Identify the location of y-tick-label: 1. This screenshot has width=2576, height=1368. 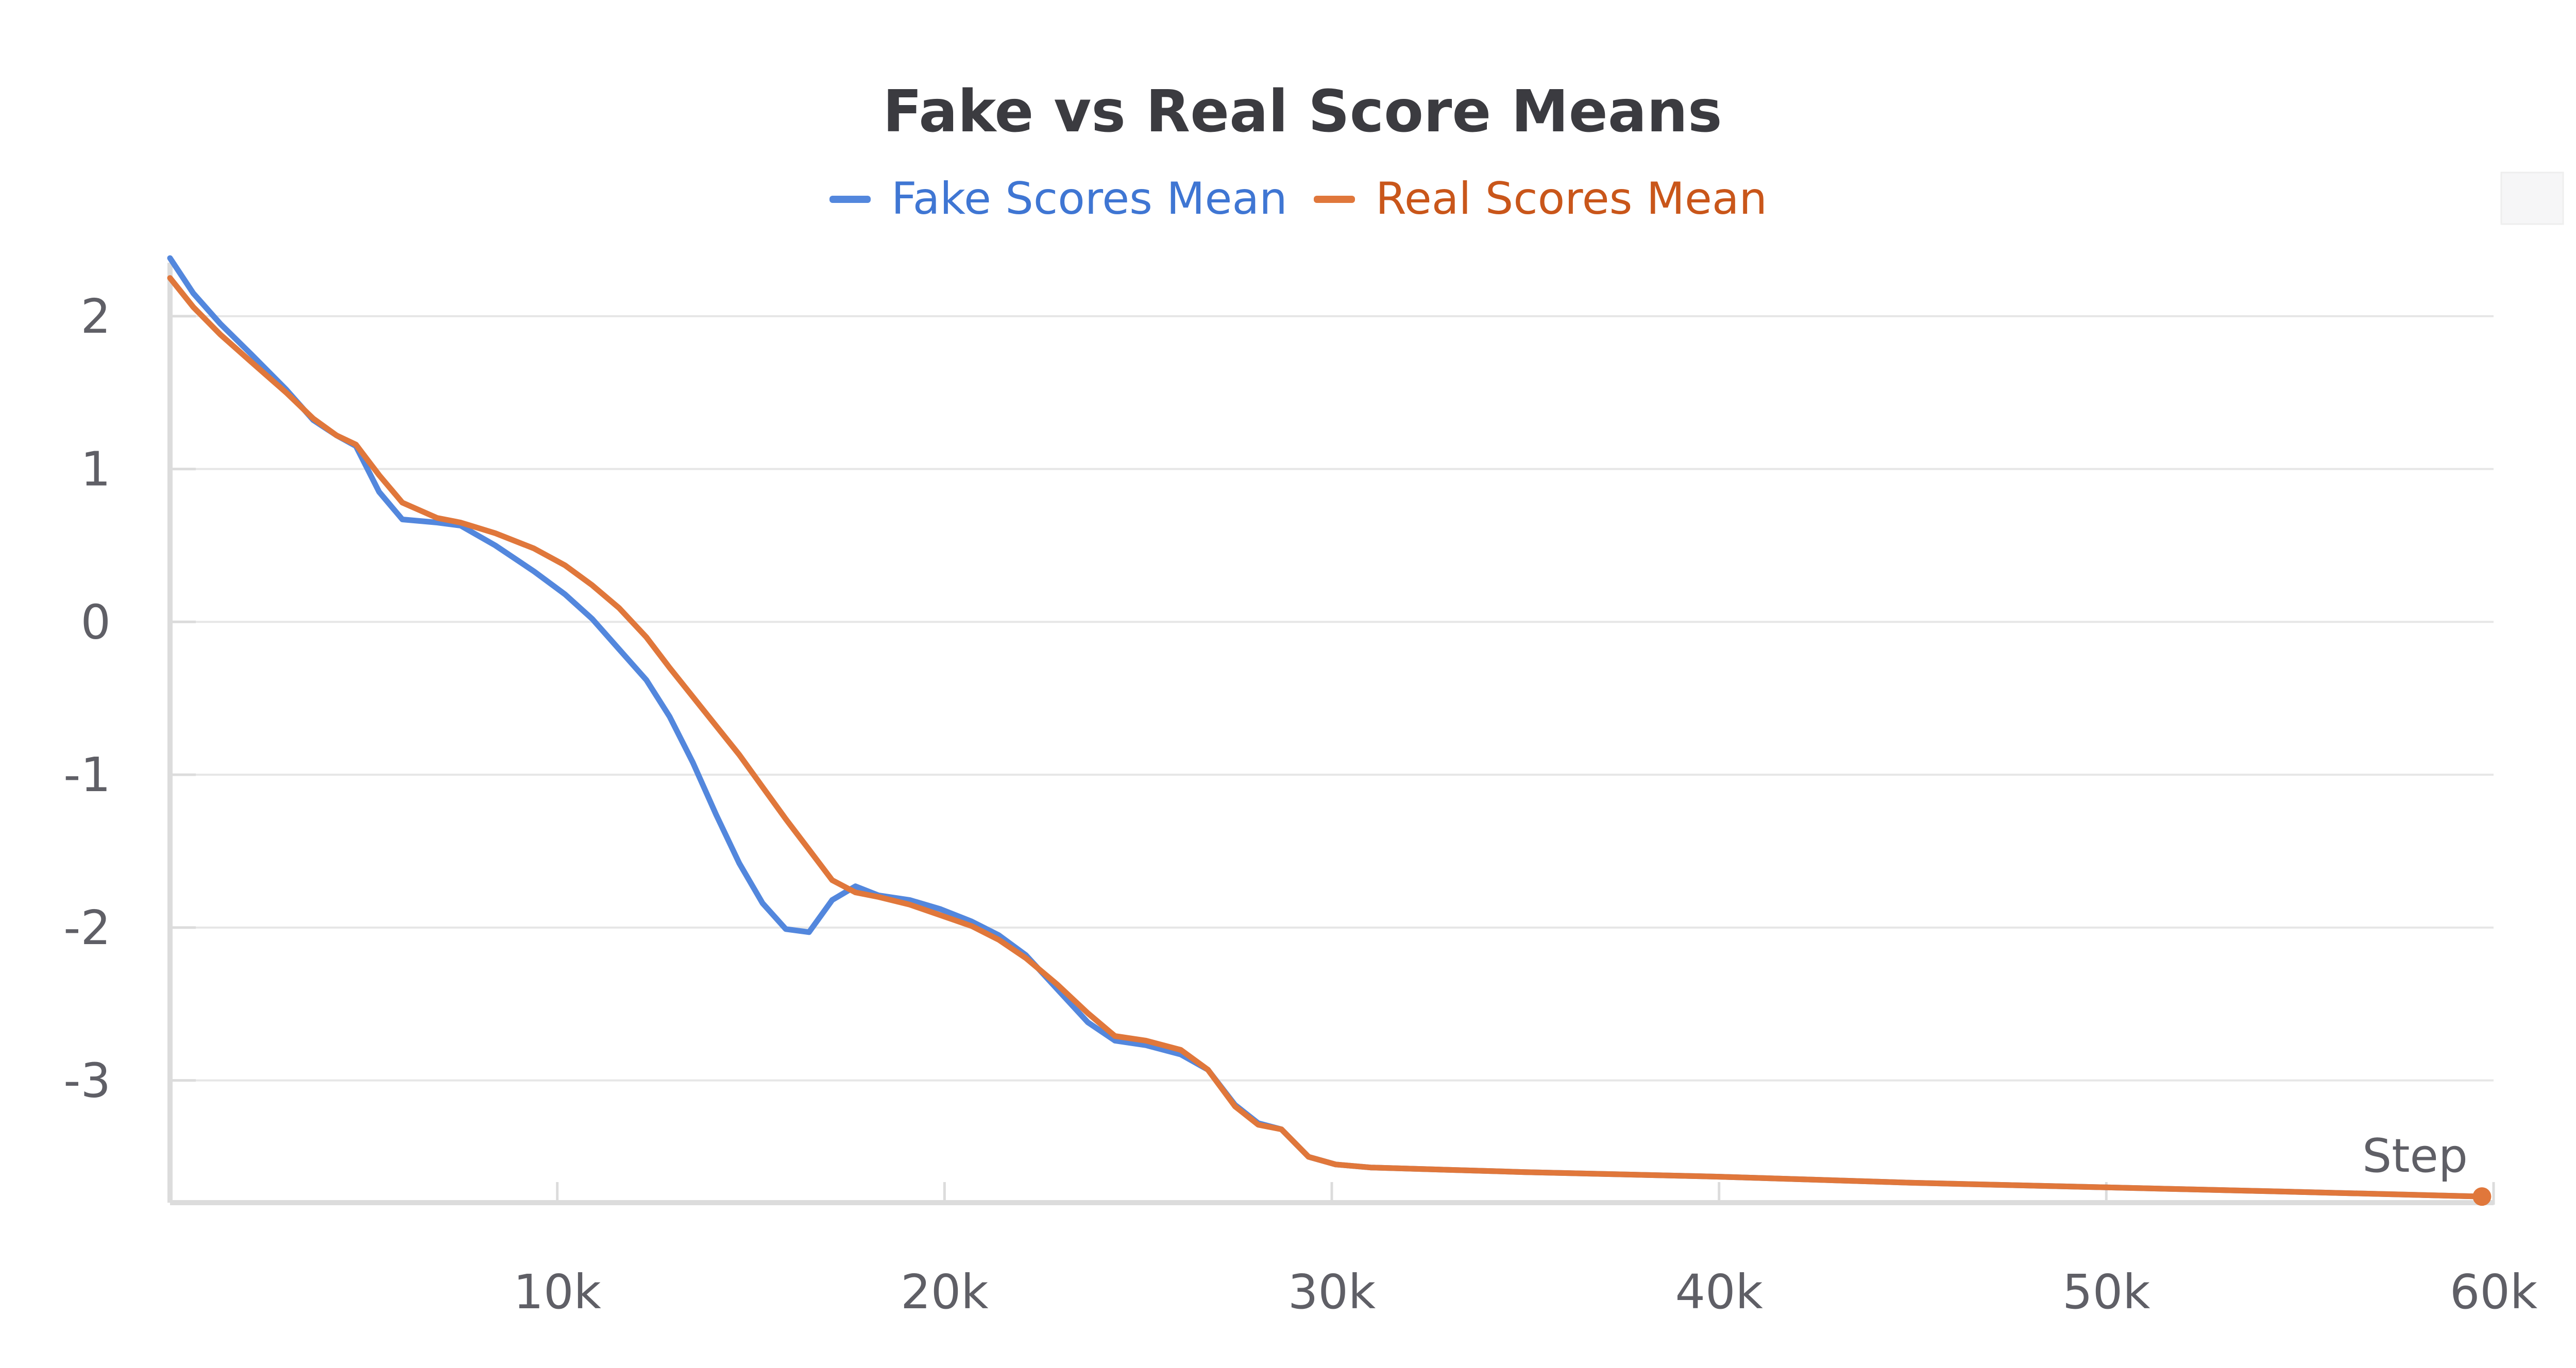
(95, 469).